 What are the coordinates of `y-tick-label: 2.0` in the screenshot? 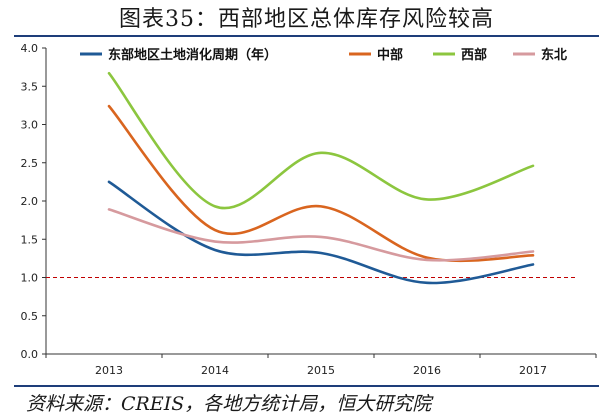 It's located at (30, 201).